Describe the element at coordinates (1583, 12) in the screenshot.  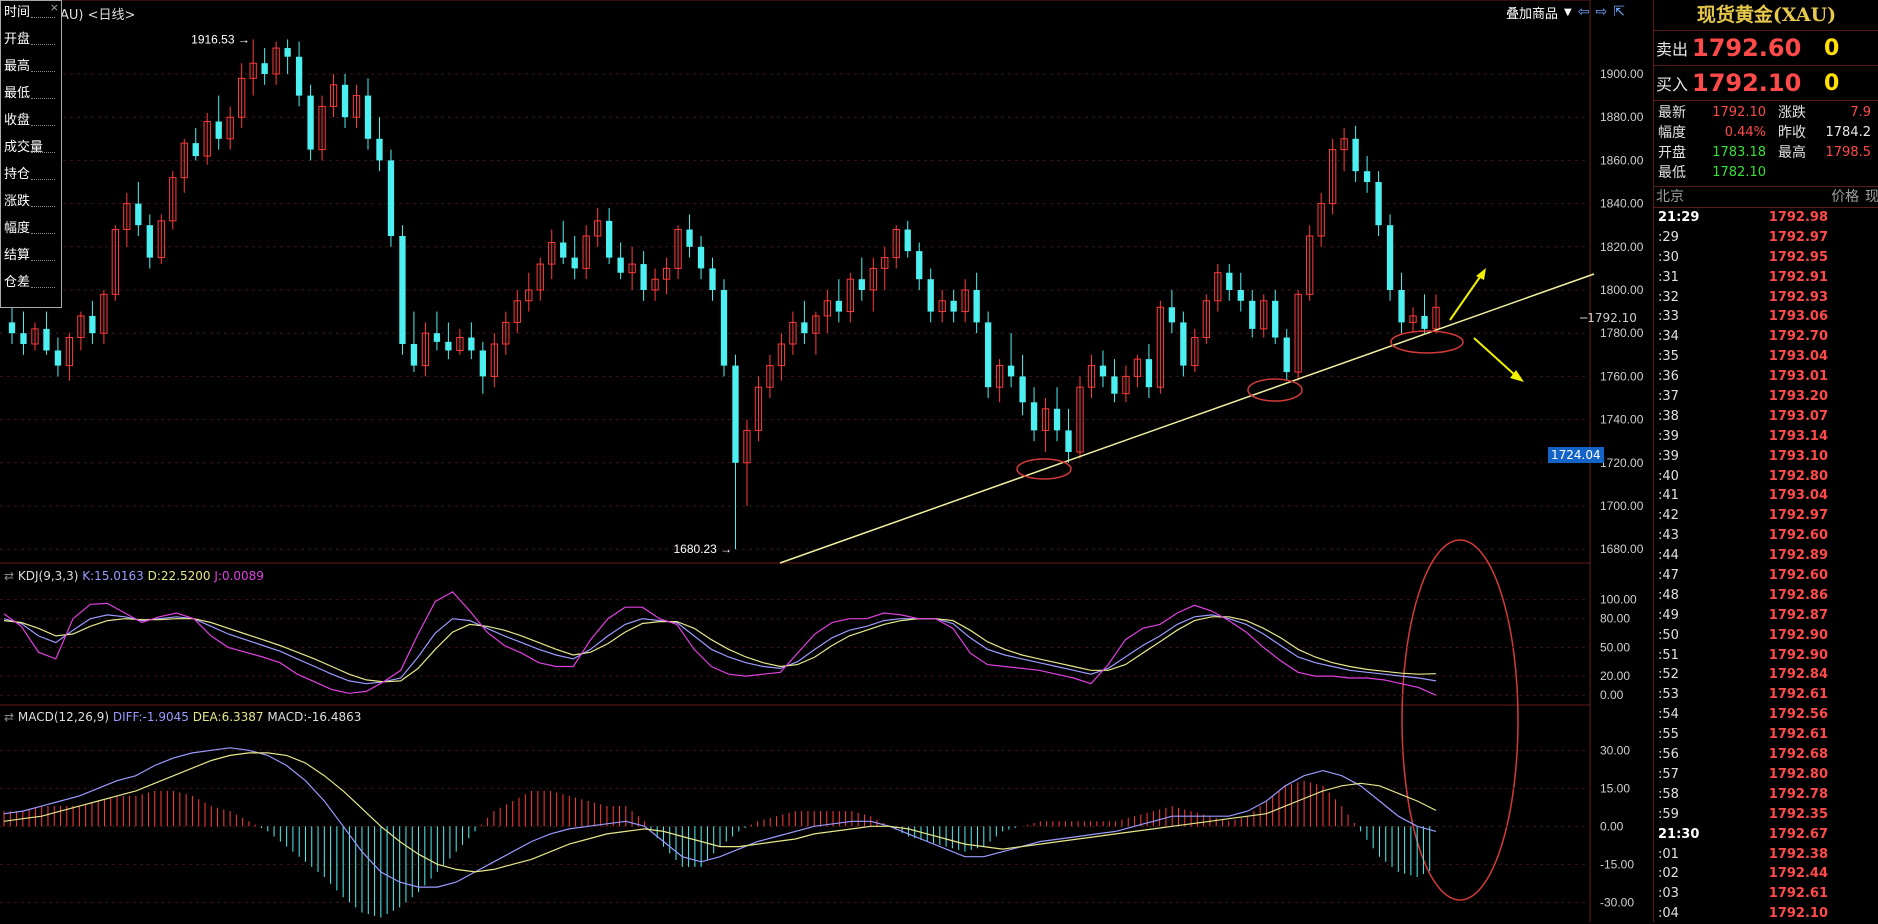
I see `nav-left-icon: ⇦` at that location.